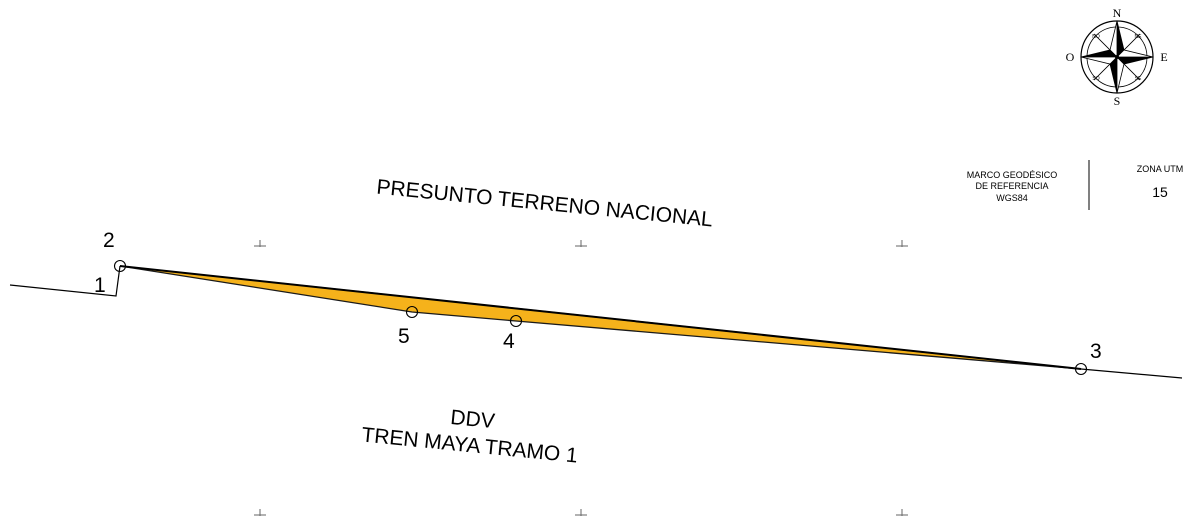 This screenshot has height=517, width=1190. I want to click on reference-frame-line1: MARCO GEODÉSICO, so click(1012, 175).